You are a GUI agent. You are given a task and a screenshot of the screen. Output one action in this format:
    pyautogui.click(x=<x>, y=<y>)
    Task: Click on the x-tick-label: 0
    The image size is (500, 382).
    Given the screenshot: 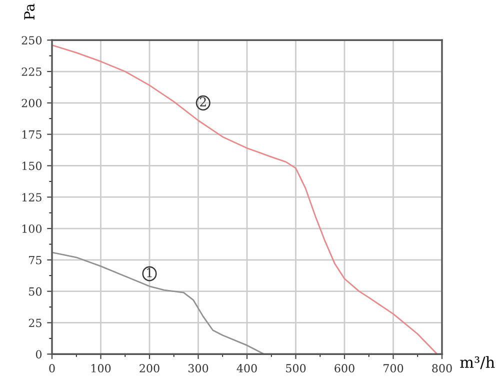 What is the action you would take?
    pyautogui.click(x=52, y=368)
    